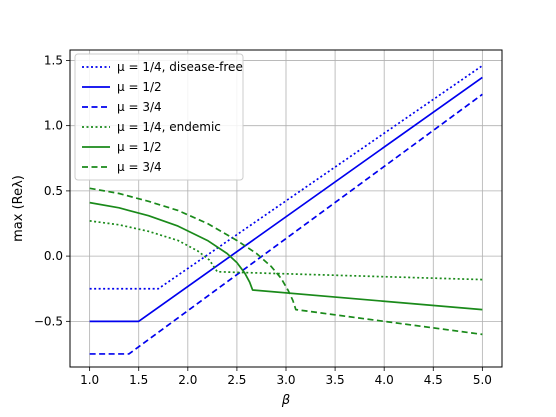  I want to click on legend-label: μ = 1/4, disease-free, so click(180, 67).